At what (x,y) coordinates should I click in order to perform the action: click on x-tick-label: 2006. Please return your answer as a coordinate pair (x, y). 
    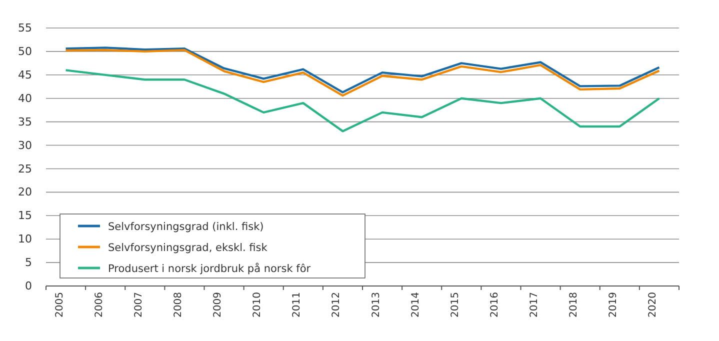
    Looking at the image, I should click on (99, 305).